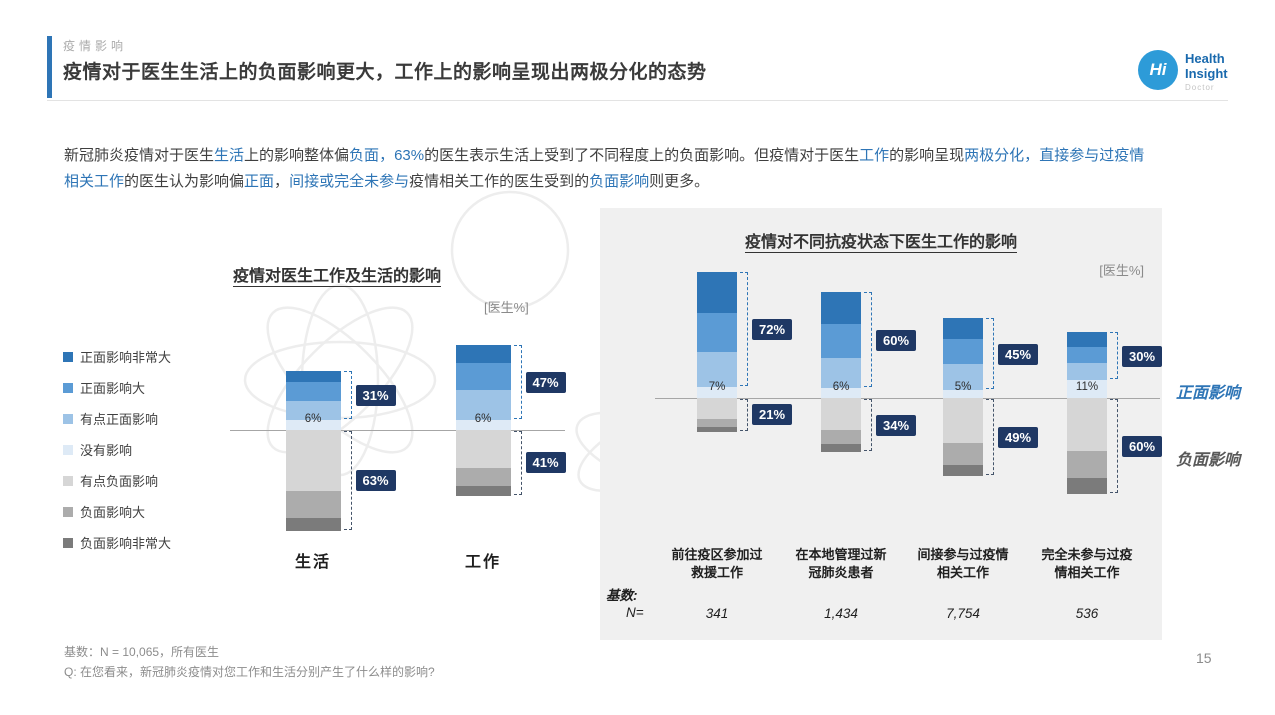  What do you see at coordinates (364, 155) in the screenshot?
I see `intro-text-run: 负面` at bounding box center [364, 155].